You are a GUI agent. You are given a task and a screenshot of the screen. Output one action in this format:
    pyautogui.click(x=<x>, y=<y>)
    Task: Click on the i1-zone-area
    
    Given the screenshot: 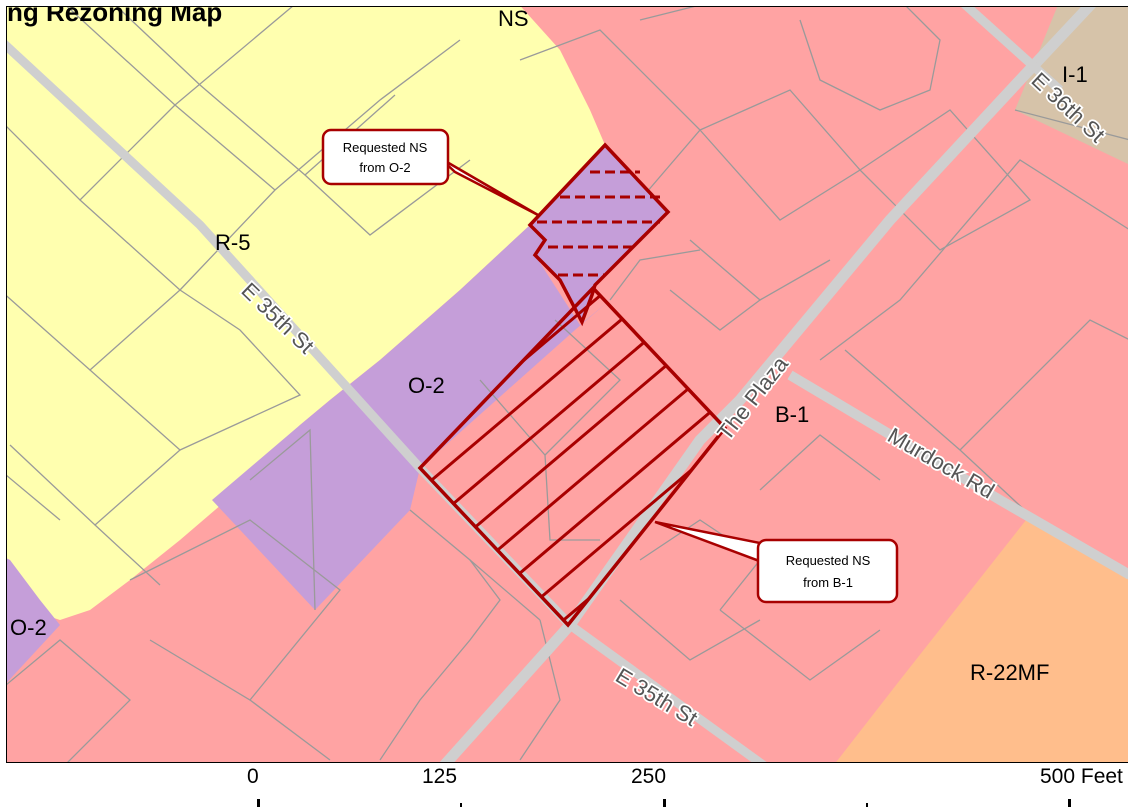 What is the action you would take?
    pyautogui.click(x=1071, y=86)
    